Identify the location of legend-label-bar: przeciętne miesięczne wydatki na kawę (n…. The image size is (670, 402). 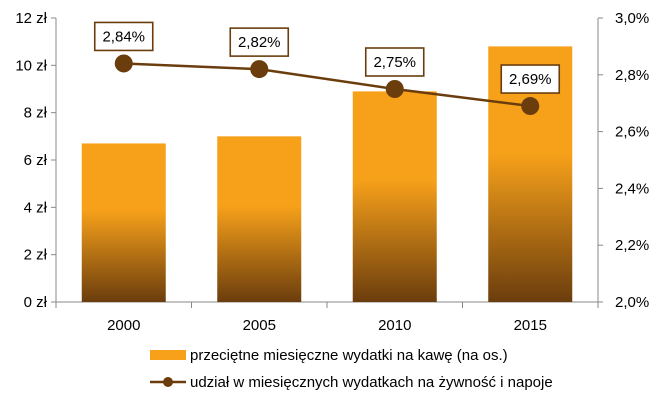
(349, 355).